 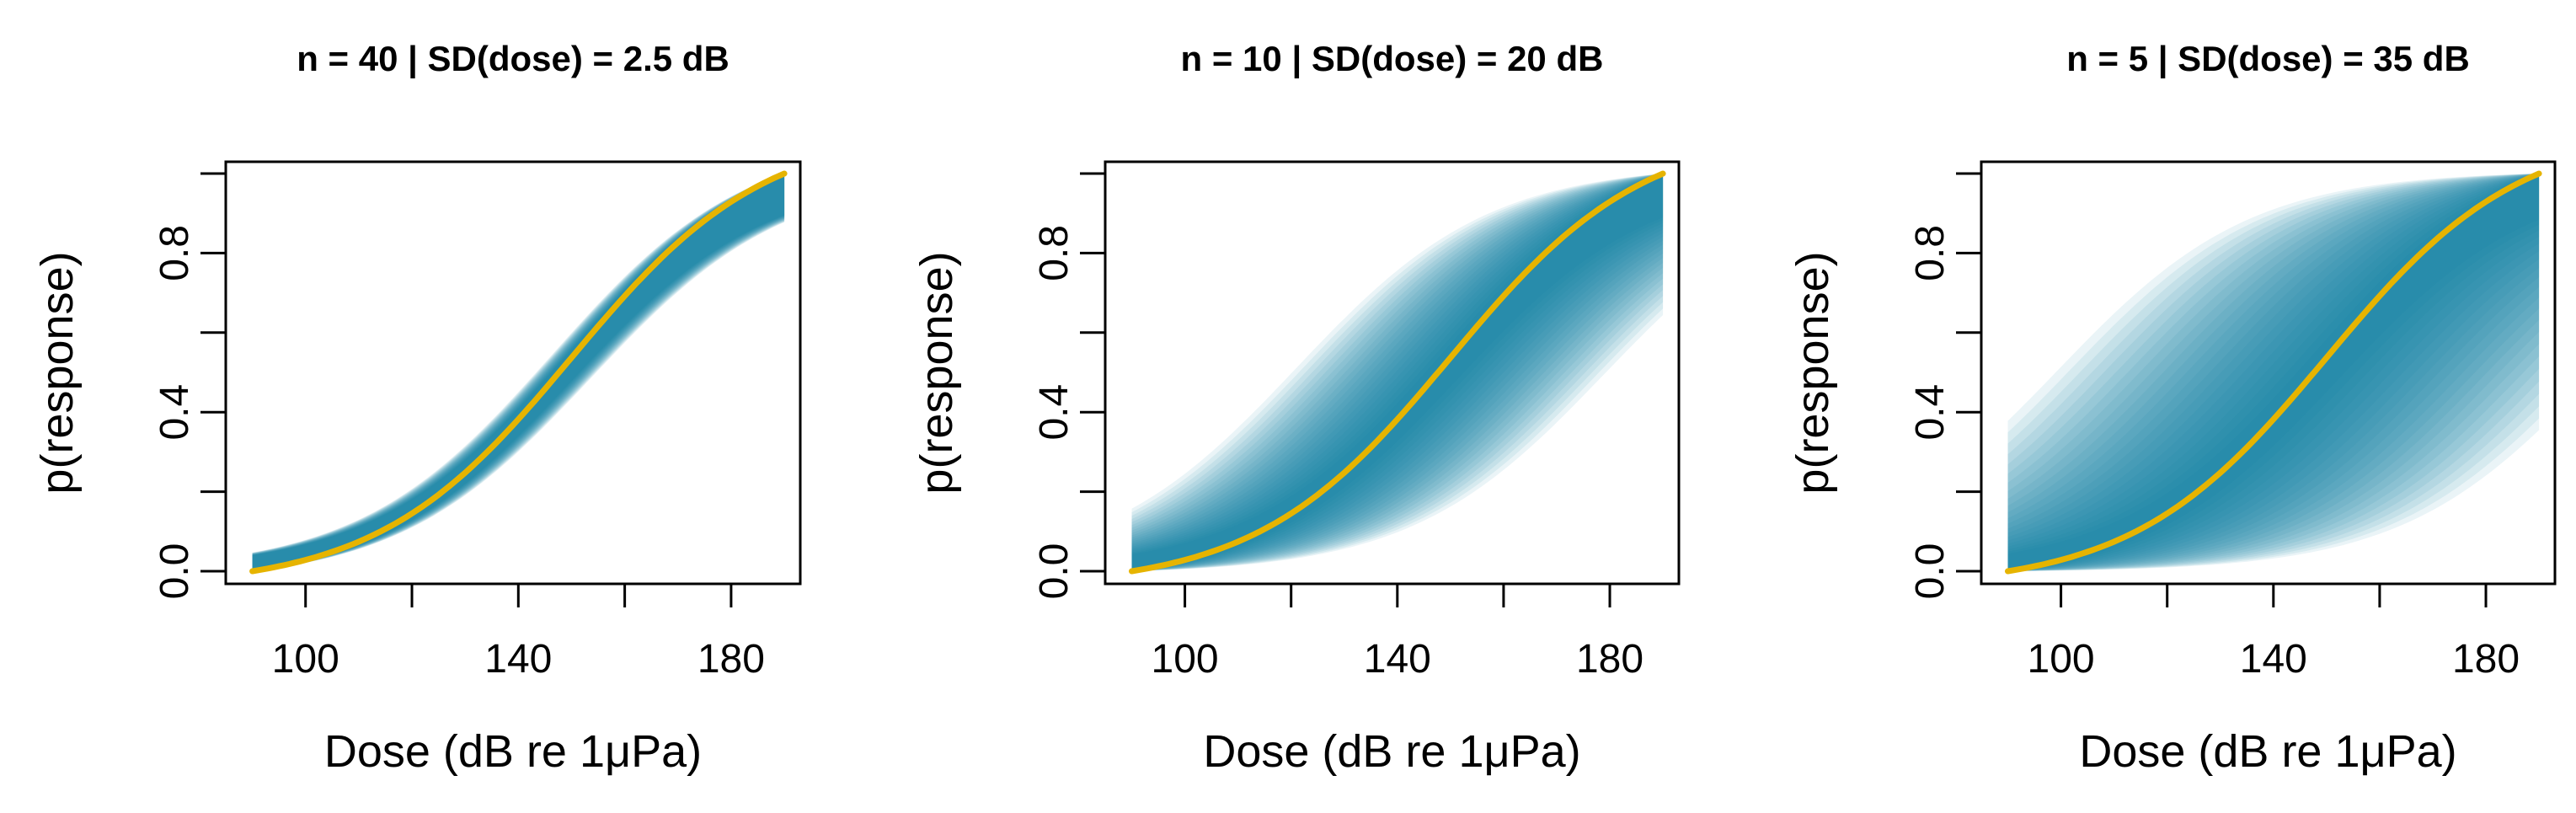 What do you see at coordinates (2268, 59) in the screenshot?
I see `panel-title: n = 5 | SD(dose) = 35 dB` at bounding box center [2268, 59].